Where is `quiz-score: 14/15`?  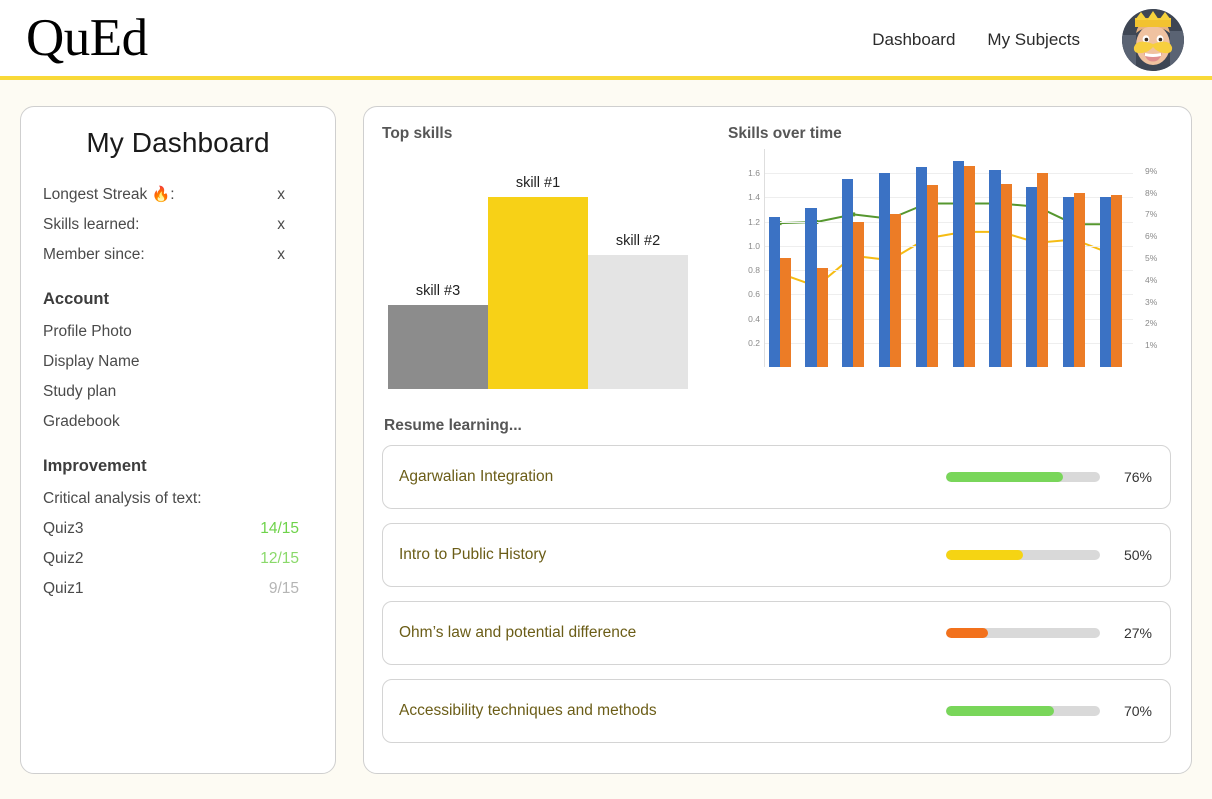
quiz-score: 14/15 is located at coordinates (279, 528).